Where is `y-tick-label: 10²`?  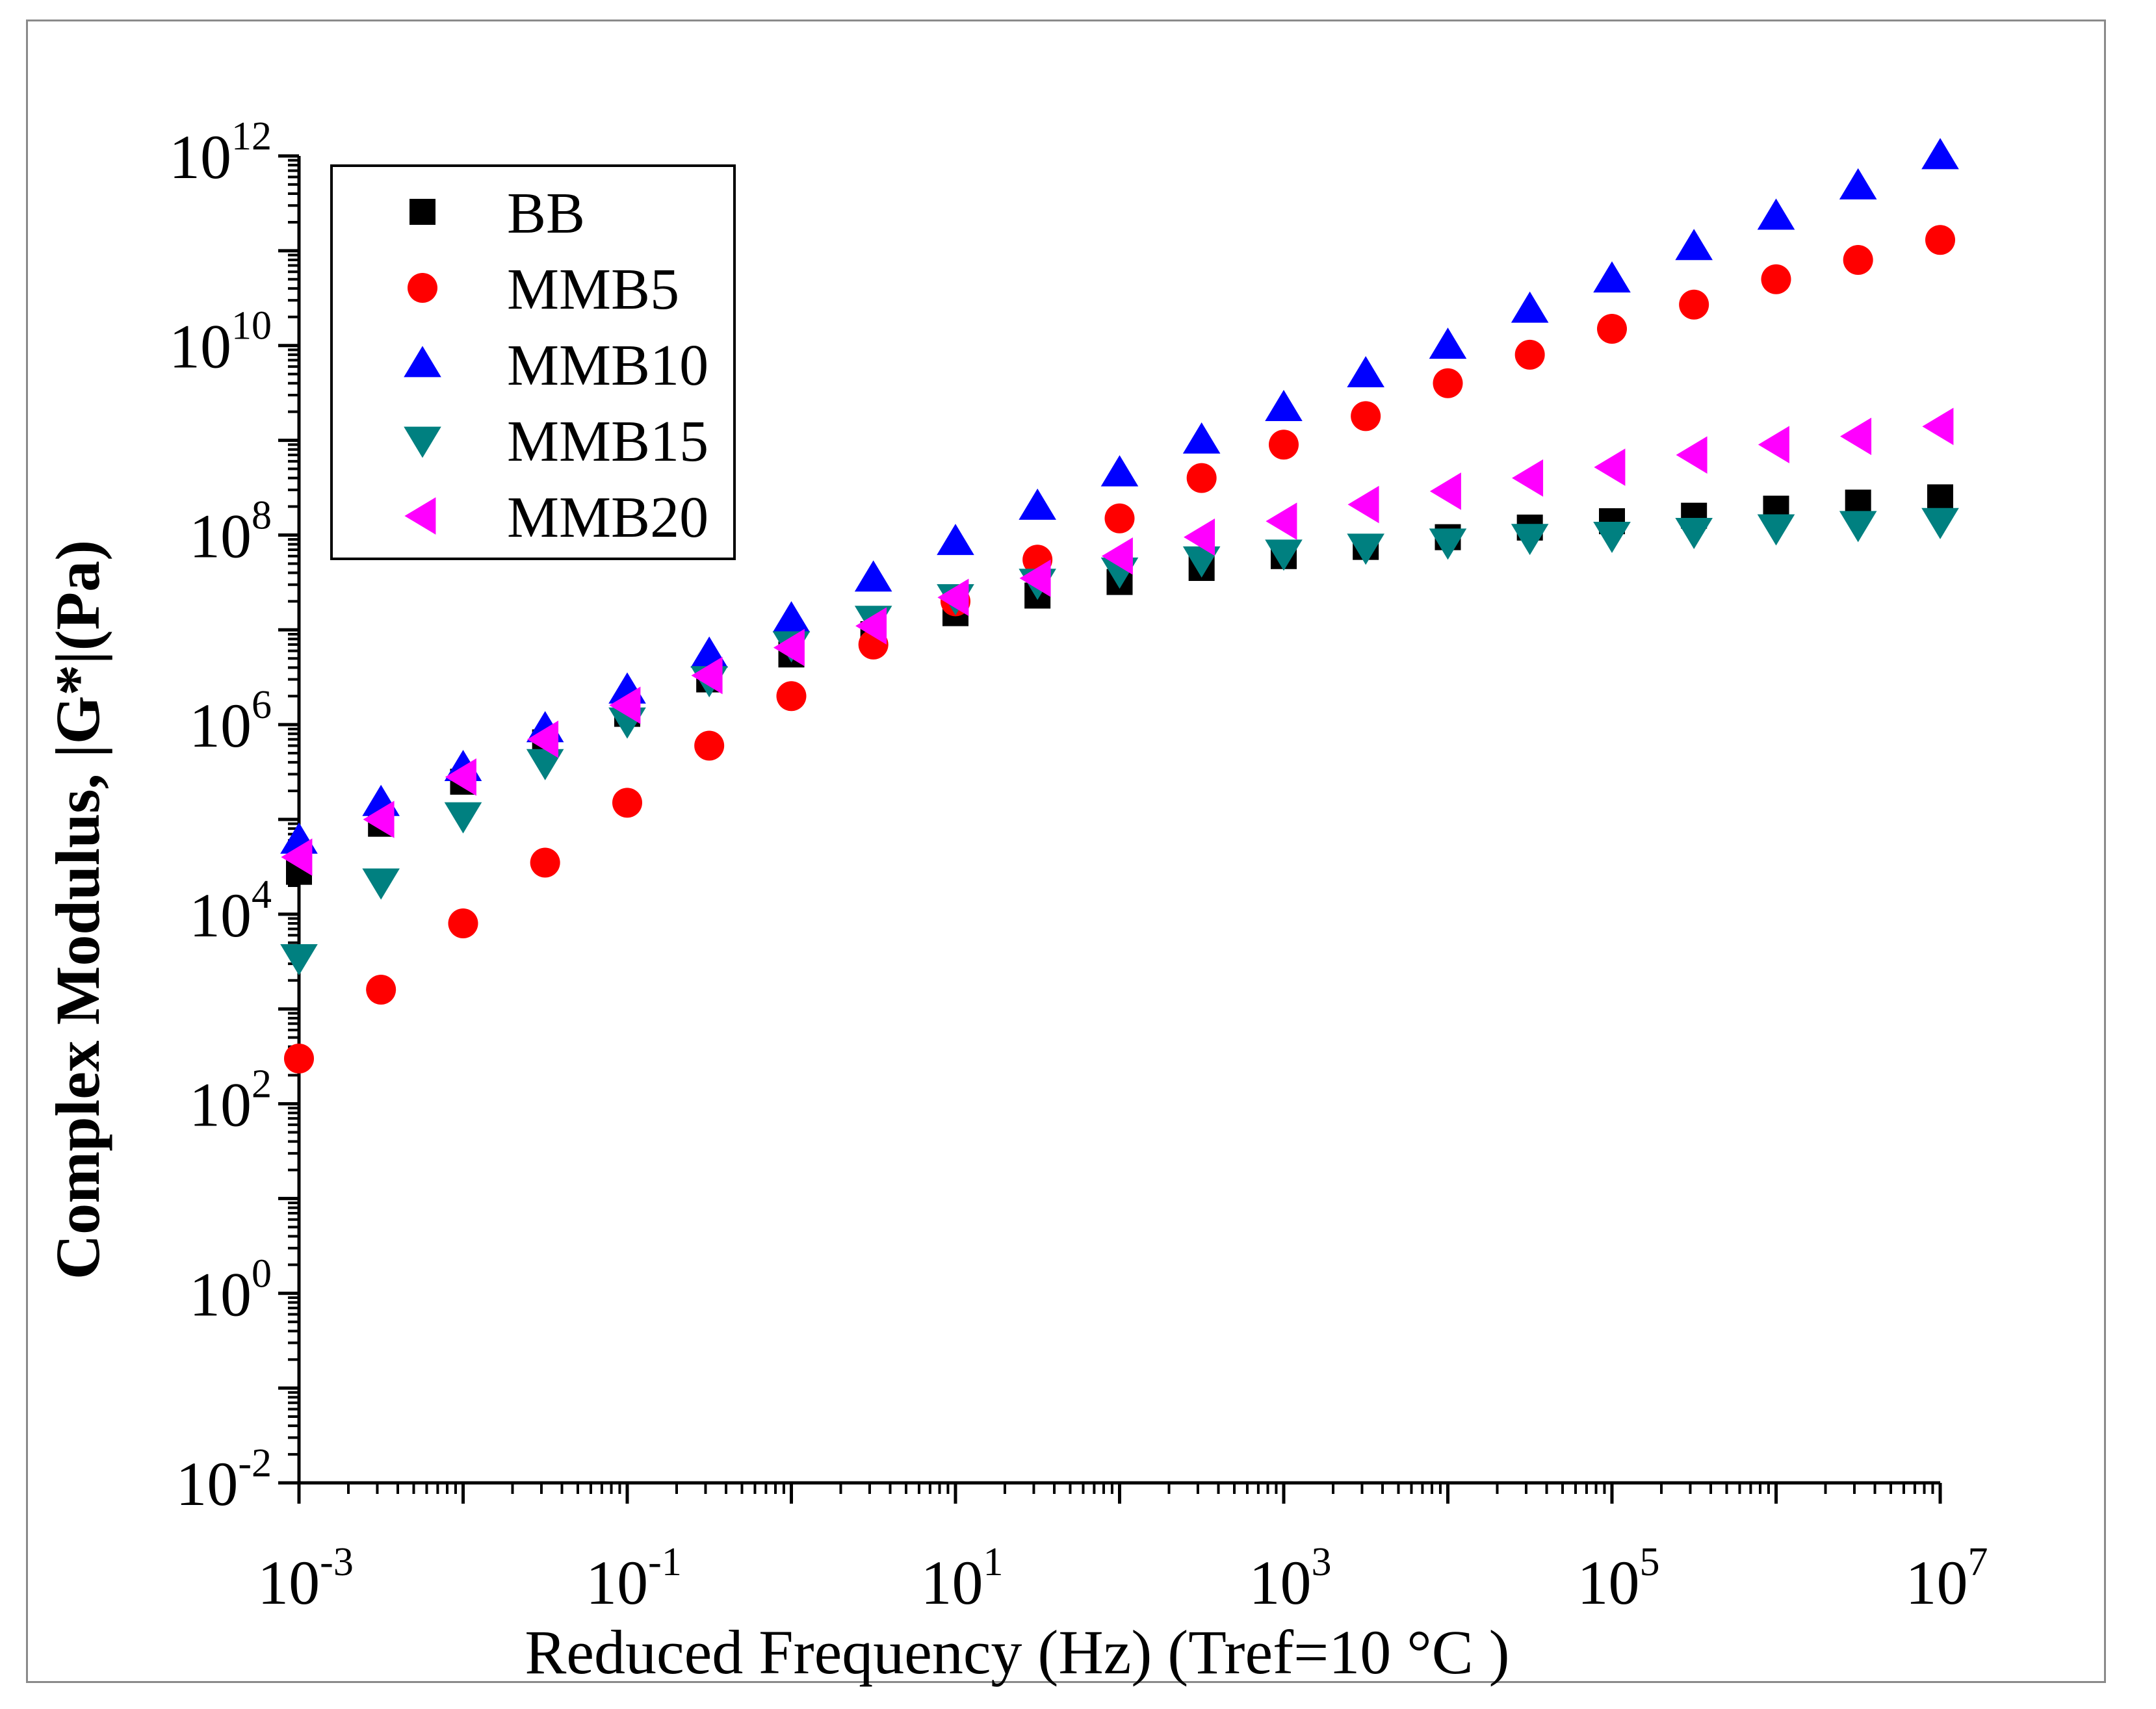
y-tick-label: 10² is located at coordinates (230, 1101).